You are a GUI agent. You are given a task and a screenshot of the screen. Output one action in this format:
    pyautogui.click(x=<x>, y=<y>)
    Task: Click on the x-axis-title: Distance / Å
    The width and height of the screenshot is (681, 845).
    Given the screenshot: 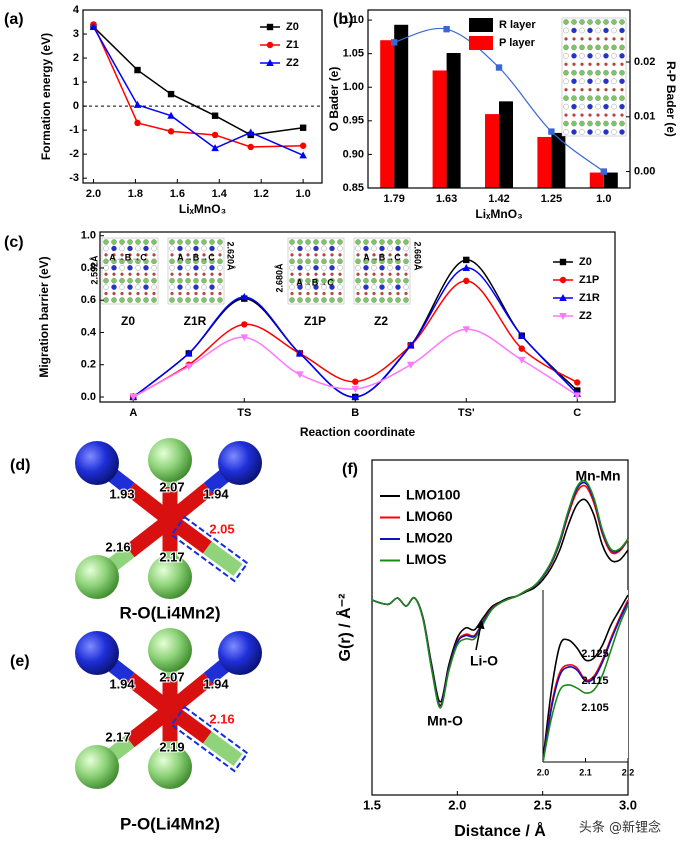 What is the action you would take?
    pyautogui.click(x=500, y=830)
    